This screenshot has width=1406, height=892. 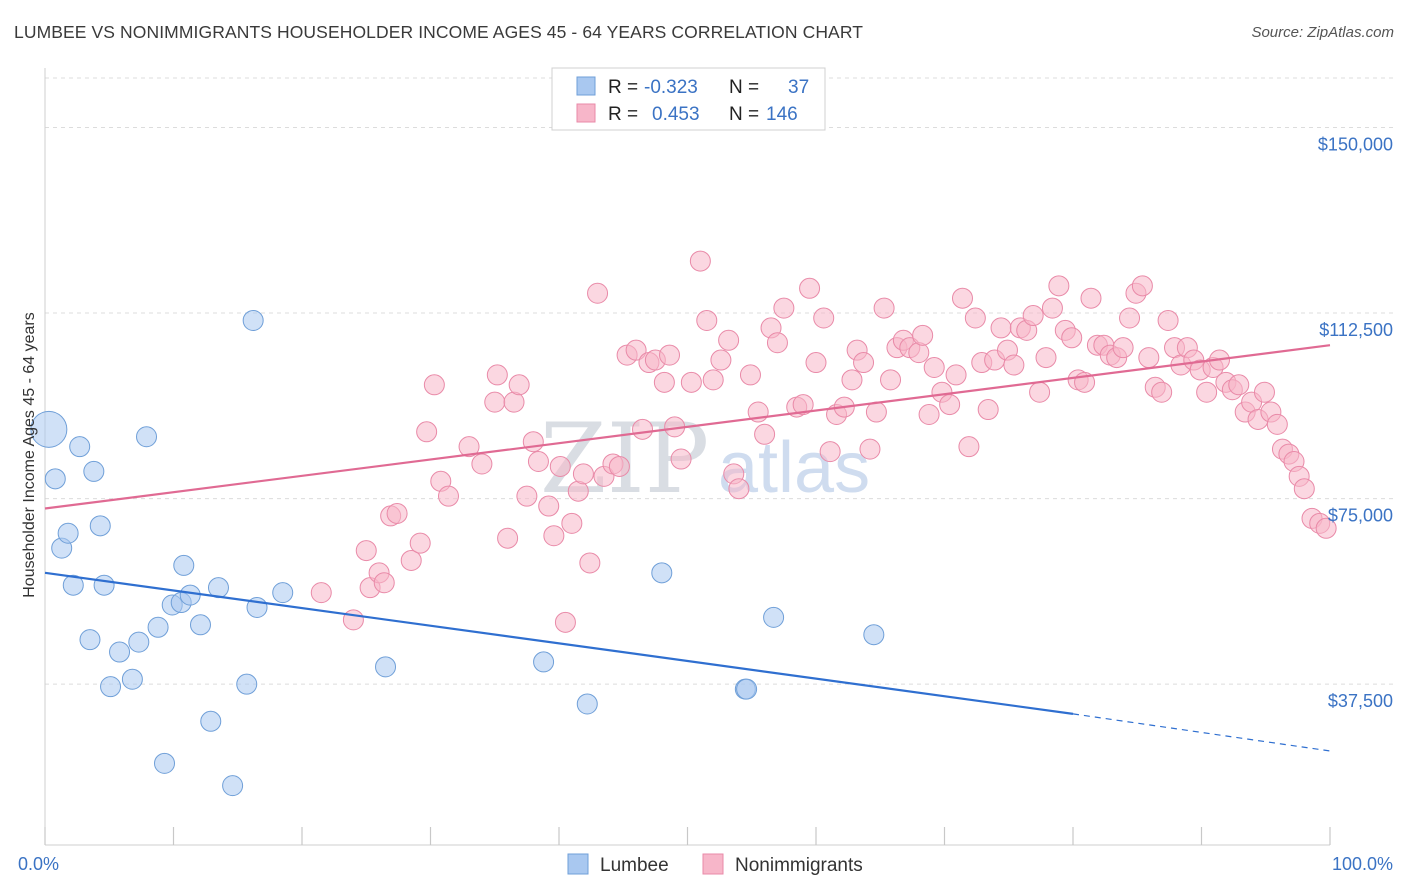 I want to click on legend-swatch-lumbee, so click(x=586, y=86).